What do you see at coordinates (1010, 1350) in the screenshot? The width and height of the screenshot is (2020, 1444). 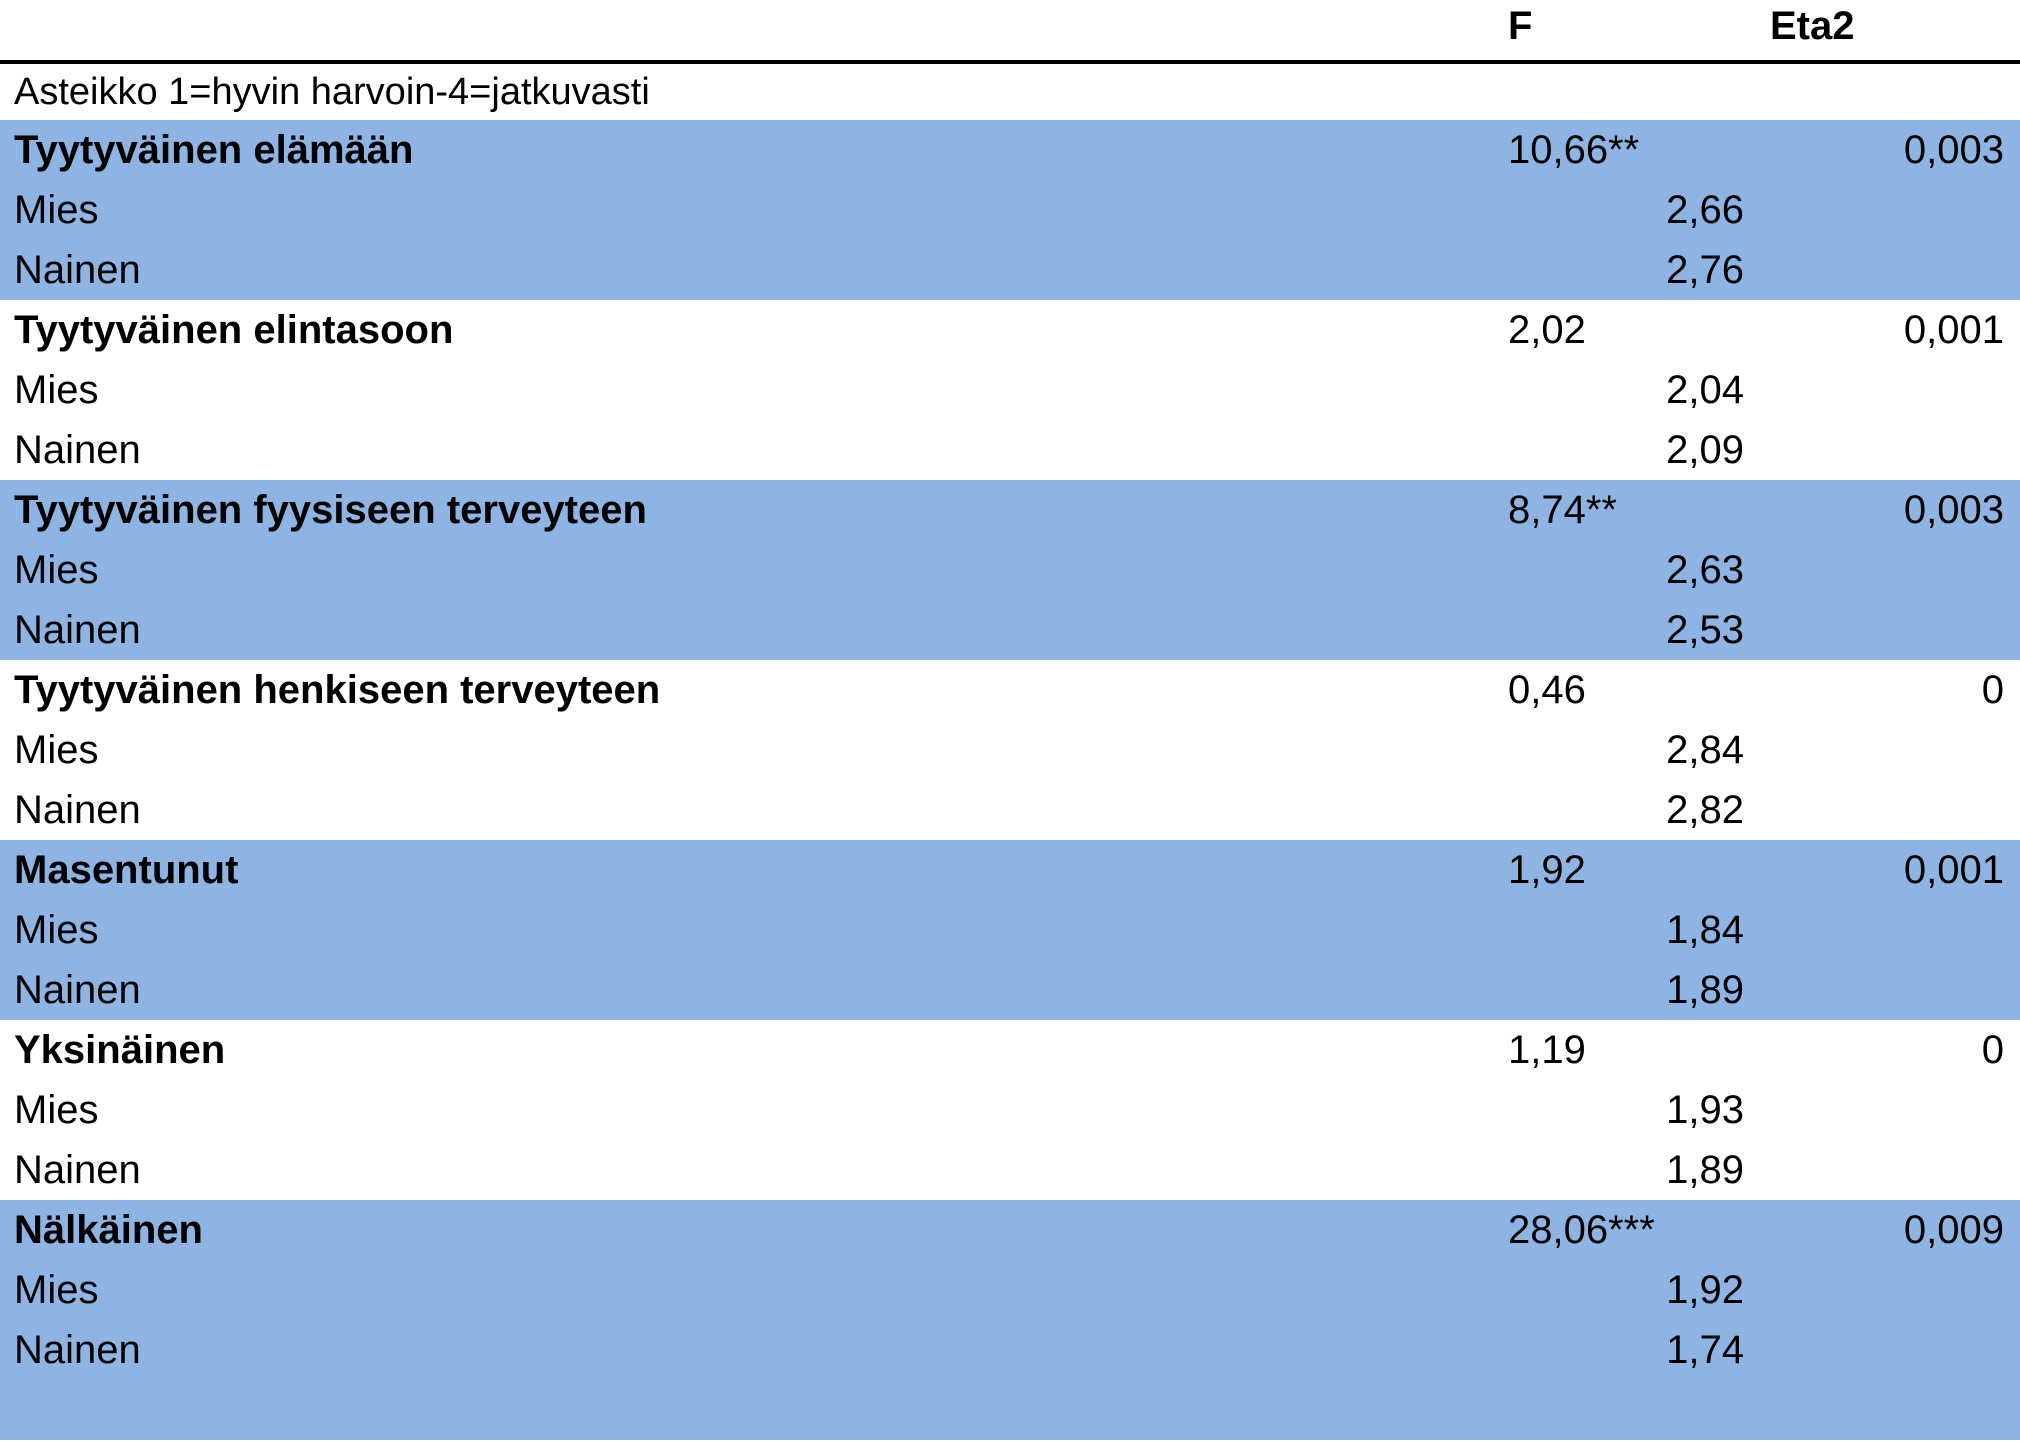 I see `table-row-gender: Nainen 1,74` at bounding box center [1010, 1350].